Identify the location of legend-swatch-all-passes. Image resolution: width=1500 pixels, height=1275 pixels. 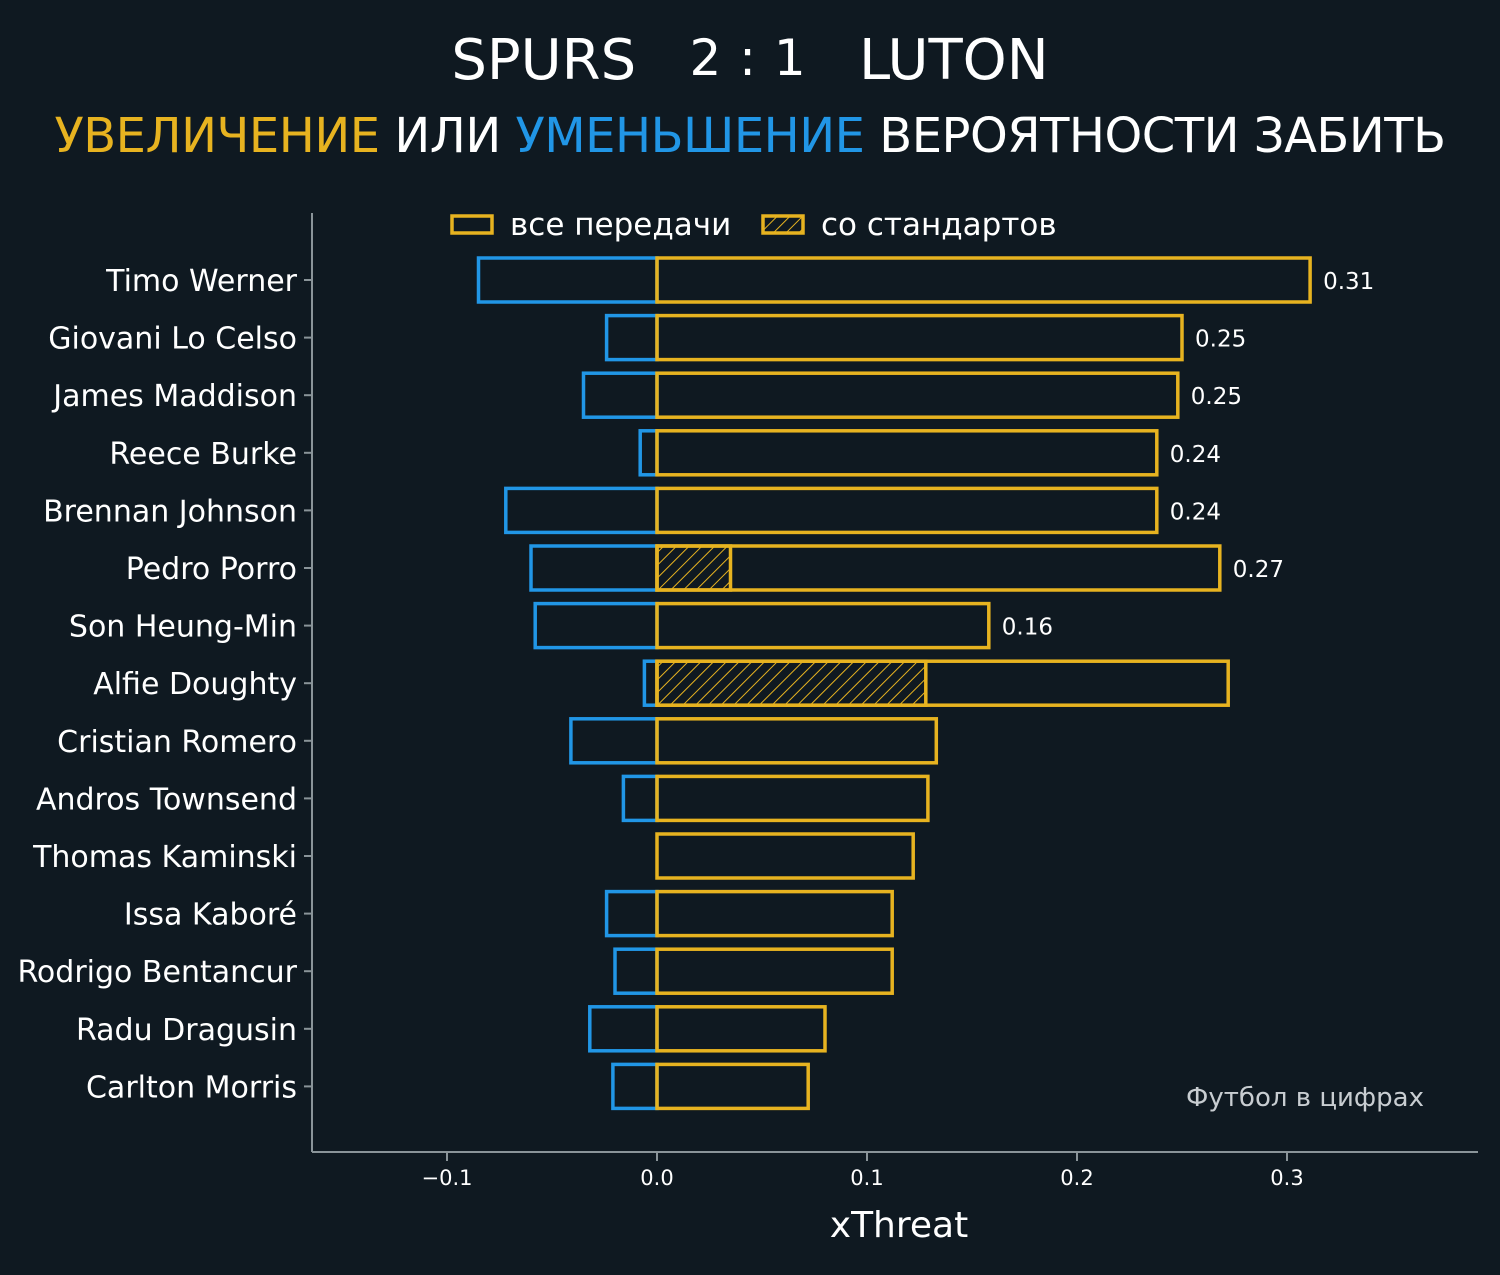
(472, 224).